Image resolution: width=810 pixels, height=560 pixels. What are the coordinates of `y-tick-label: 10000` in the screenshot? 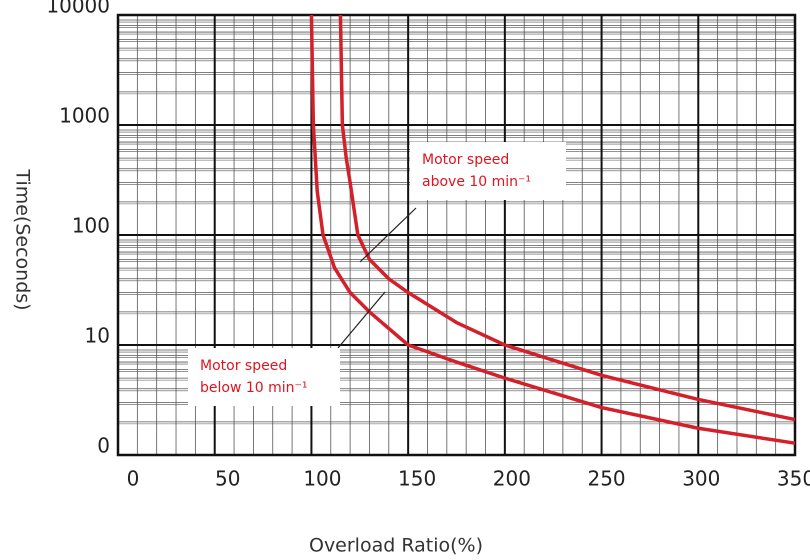 It's located at (78, 9).